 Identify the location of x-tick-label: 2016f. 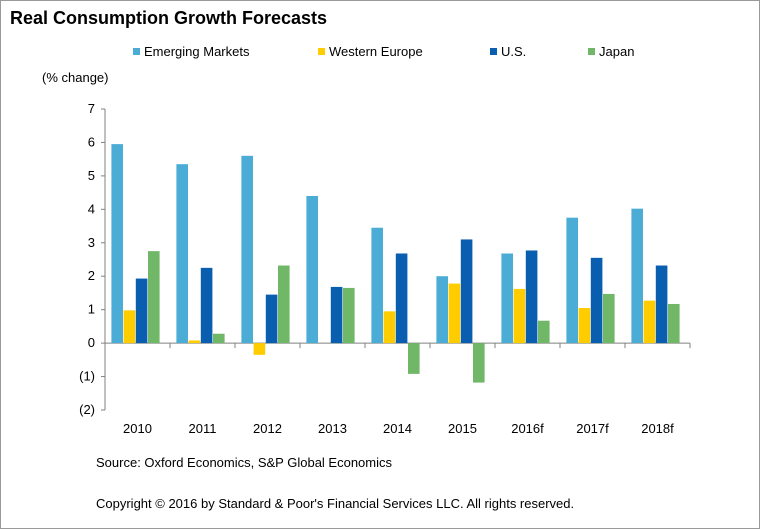
(527, 428).